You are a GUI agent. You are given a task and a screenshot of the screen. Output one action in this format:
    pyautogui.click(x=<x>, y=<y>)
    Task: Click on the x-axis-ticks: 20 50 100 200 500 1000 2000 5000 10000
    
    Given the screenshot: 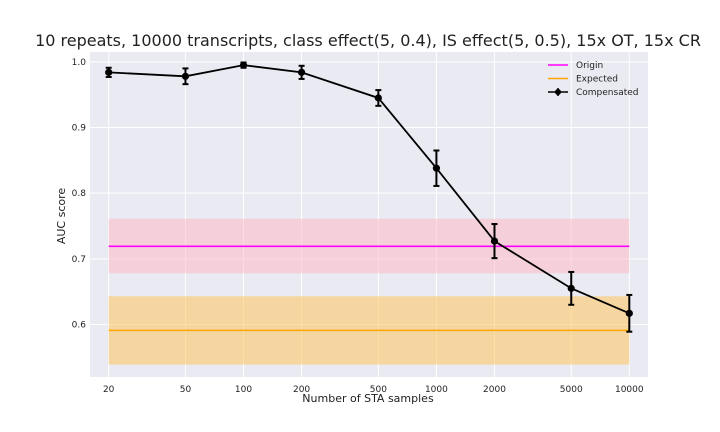 What is the action you would take?
    pyautogui.click(x=373, y=390)
    